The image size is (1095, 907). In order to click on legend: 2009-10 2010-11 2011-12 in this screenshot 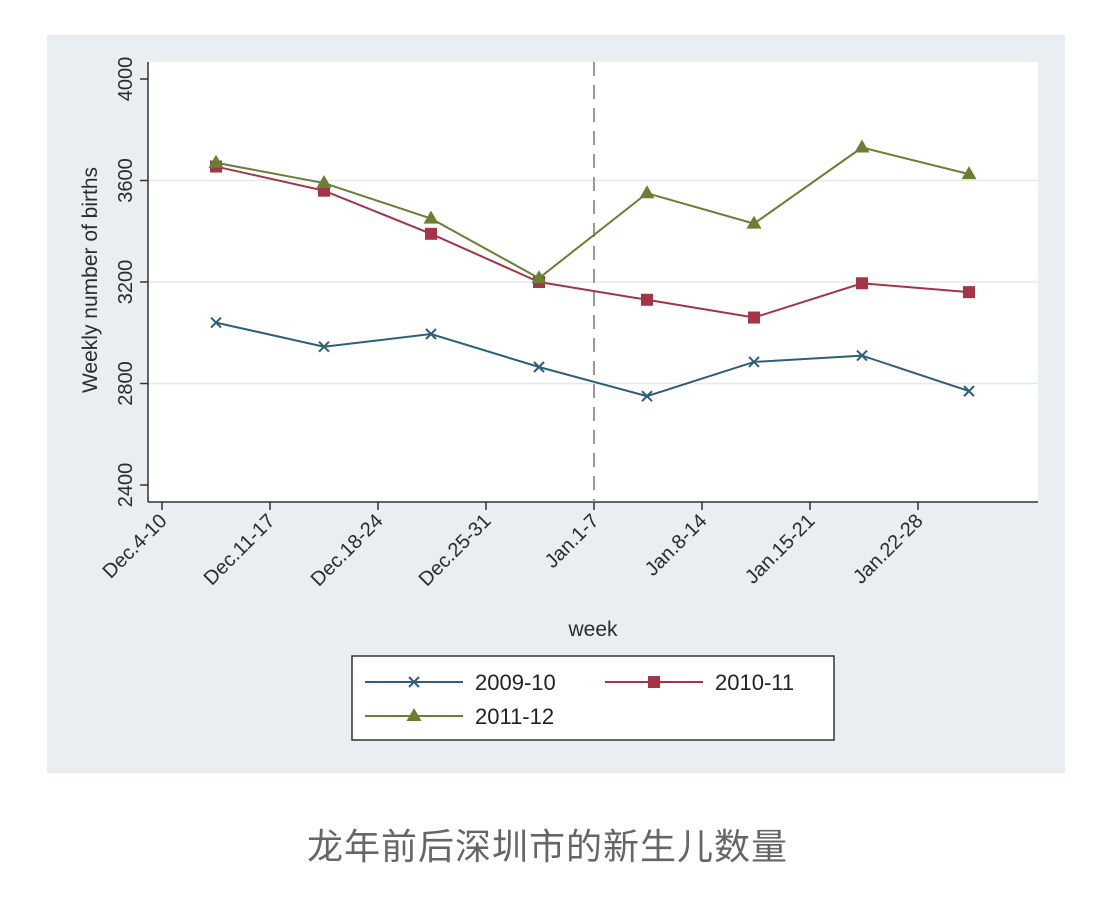, I will do `click(593, 698)`.